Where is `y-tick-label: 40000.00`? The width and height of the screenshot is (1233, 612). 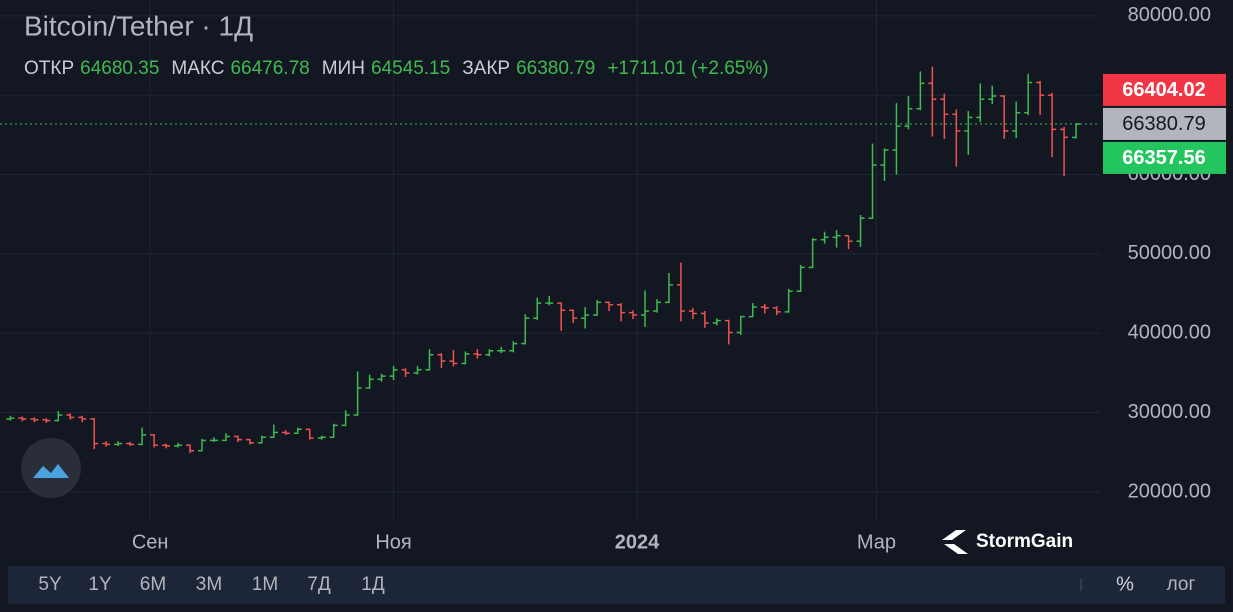
y-tick-label: 40000.00 is located at coordinates (1169, 333).